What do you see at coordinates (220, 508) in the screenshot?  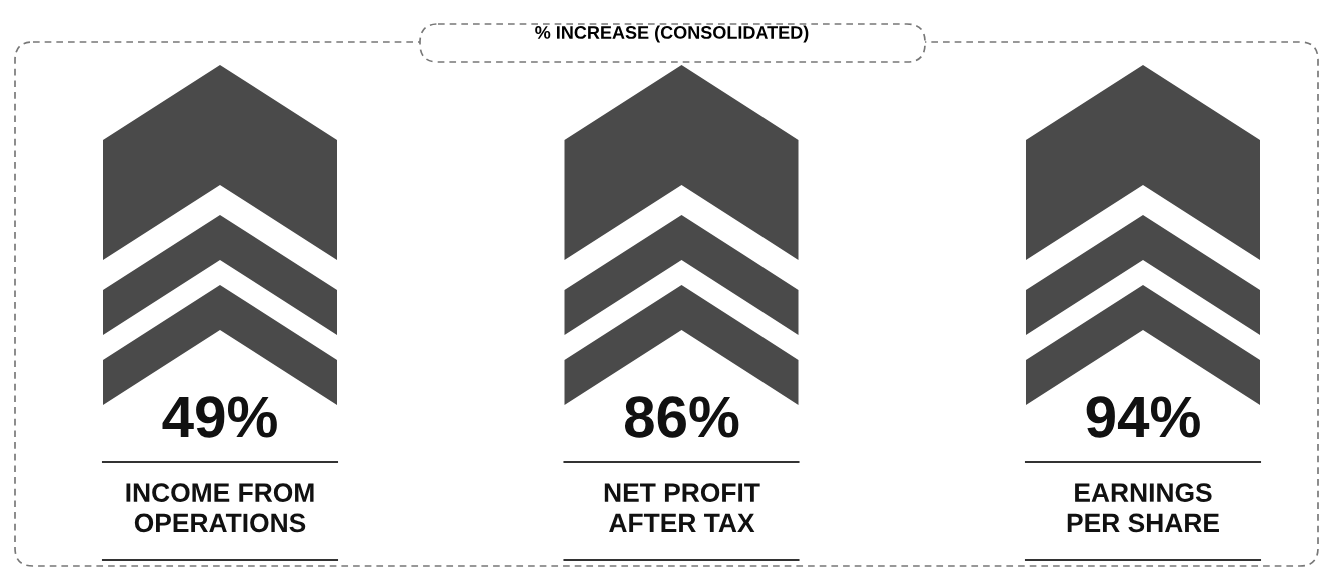 I see `category-label: INCOME FROM OPERATIONS` at bounding box center [220, 508].